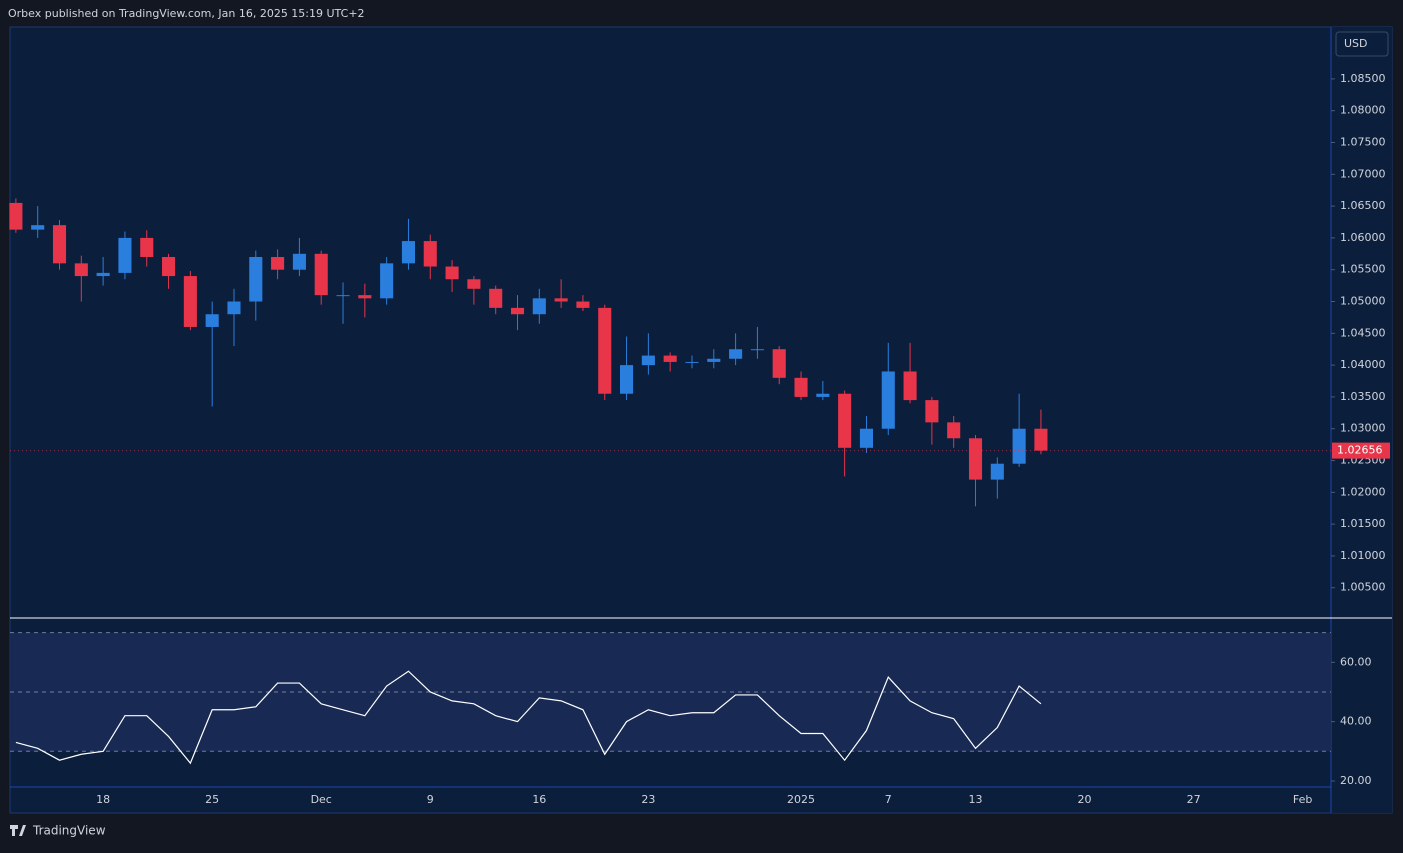  Describe the element at coordinates (1363, 332) in the screenshot. I see `y-tick-label: 1.04500` at that location.